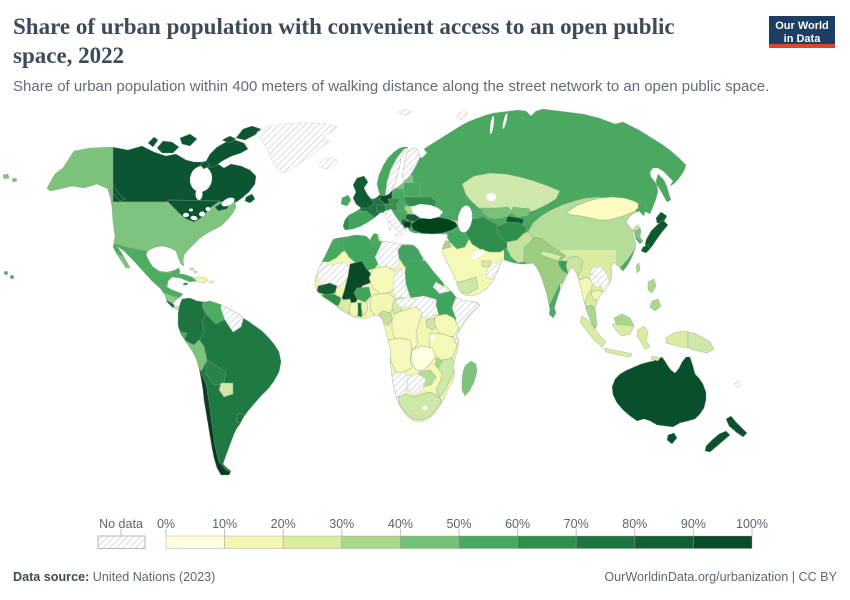 The width and height of the screenshot is (850, 600). What do you see at coordinates (517, 524) in the screenshot?
I see `svg-text: 60%` at bounding box center [517, 524].